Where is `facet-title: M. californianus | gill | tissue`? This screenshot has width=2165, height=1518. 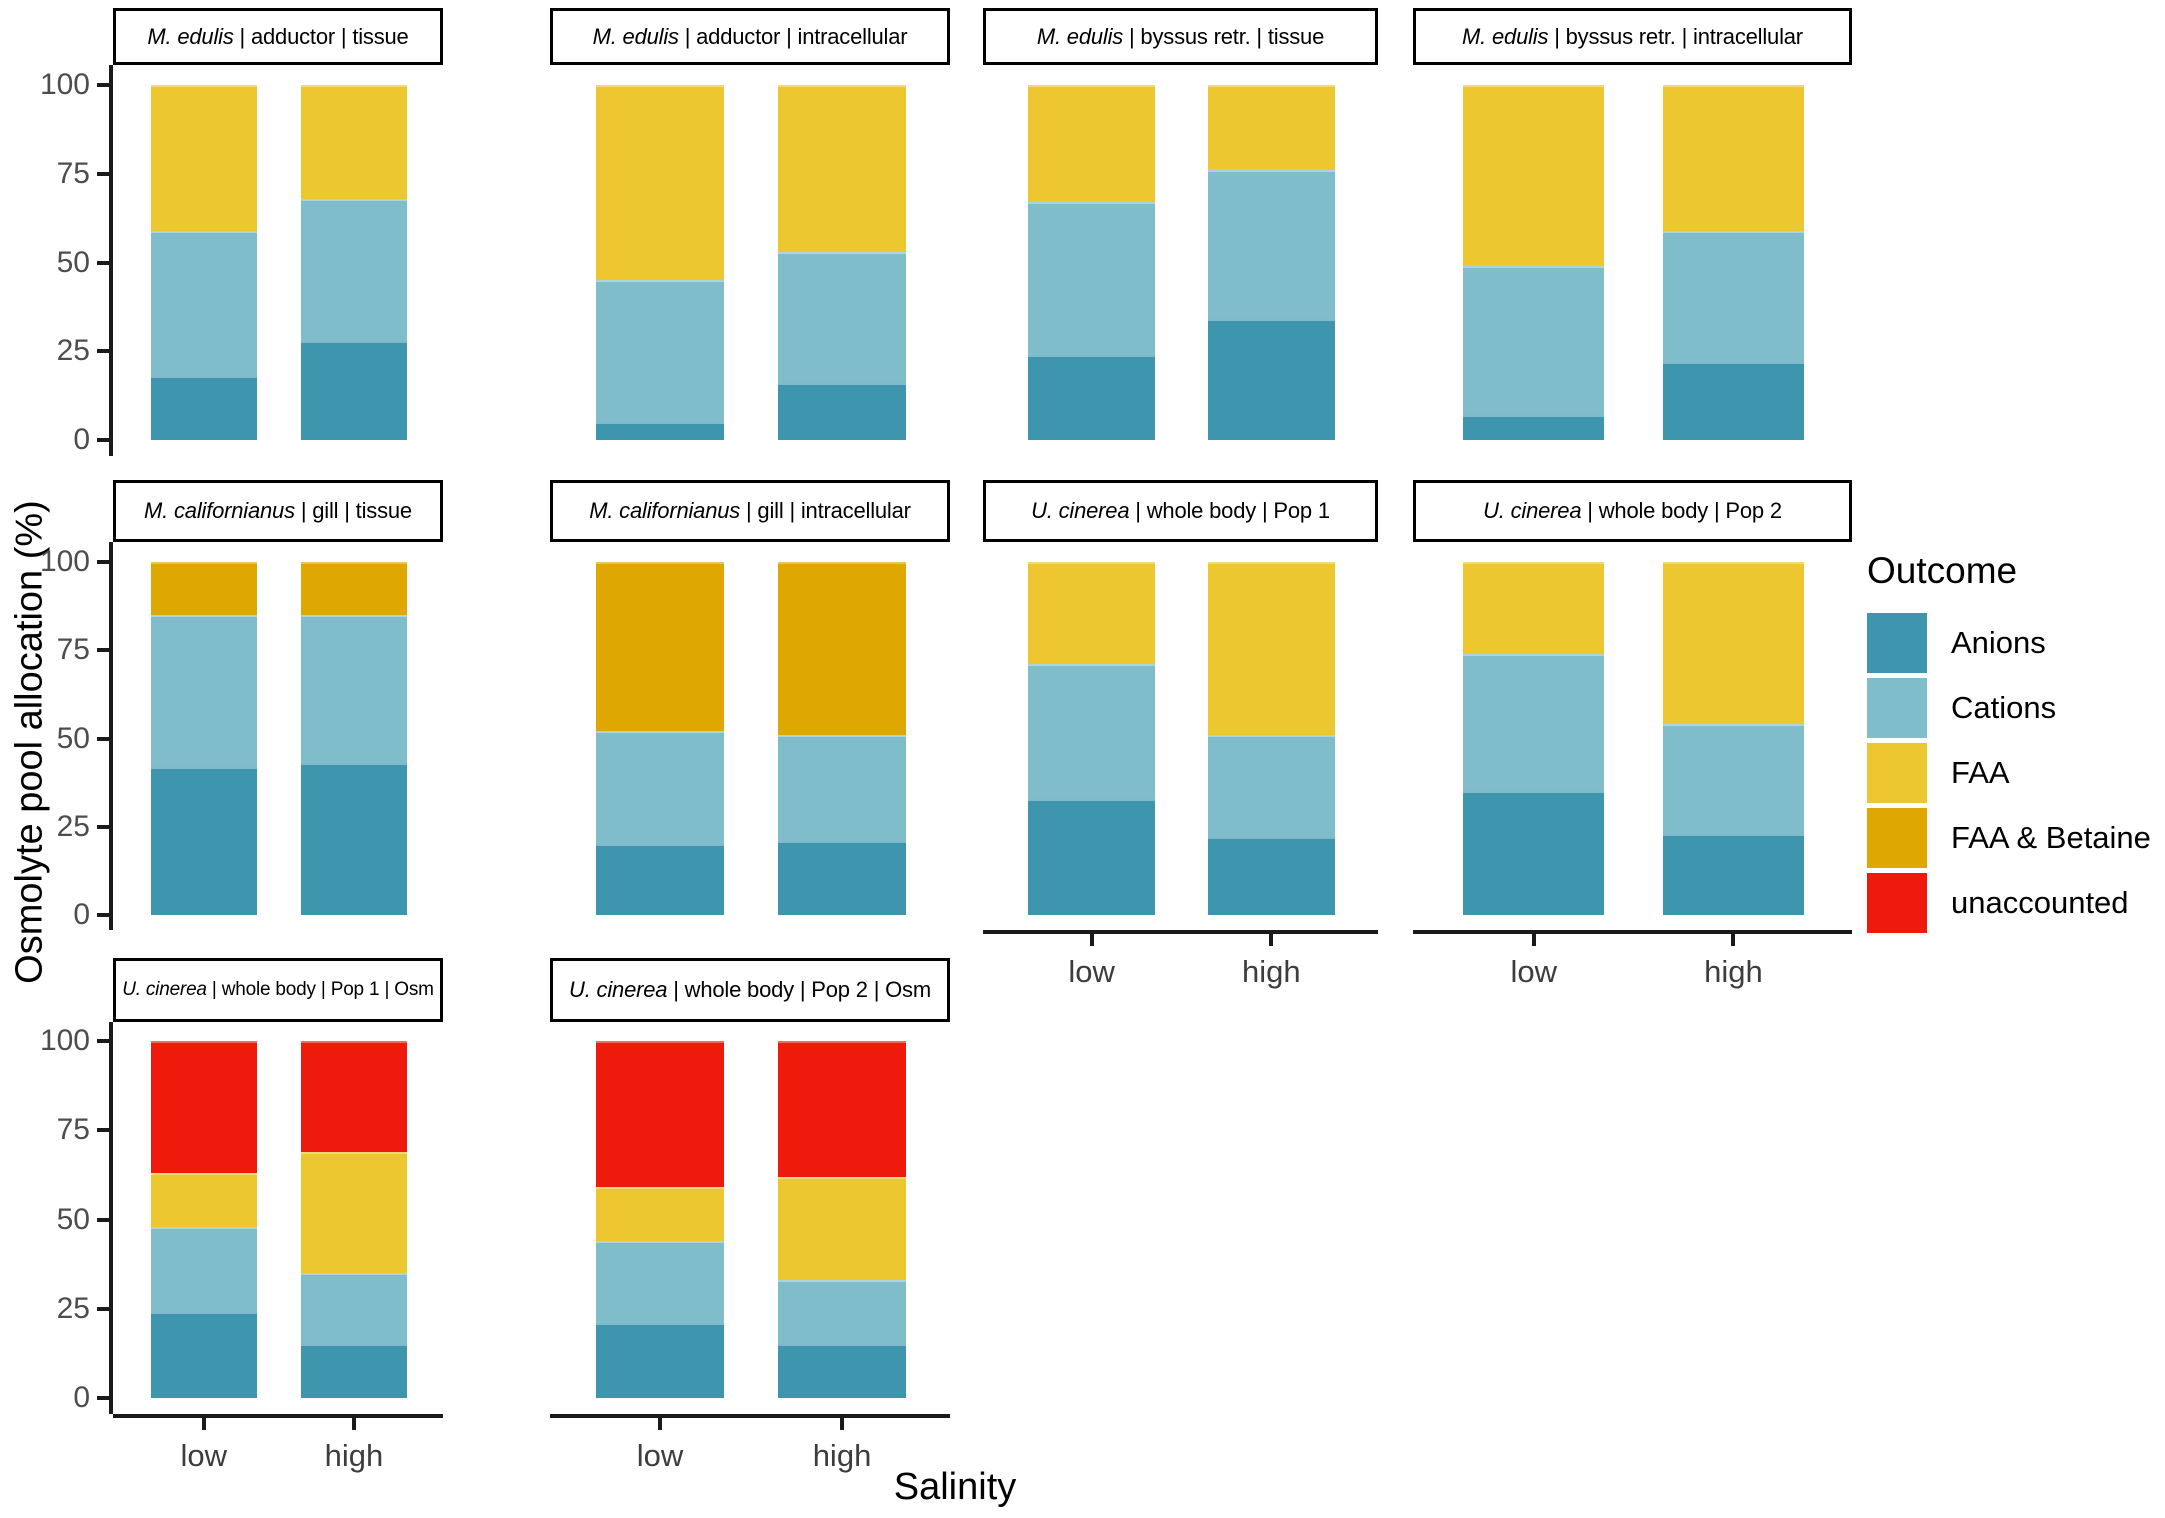
facet-title: M. californianus | gill | tissue is located at coordinates (278, 511).